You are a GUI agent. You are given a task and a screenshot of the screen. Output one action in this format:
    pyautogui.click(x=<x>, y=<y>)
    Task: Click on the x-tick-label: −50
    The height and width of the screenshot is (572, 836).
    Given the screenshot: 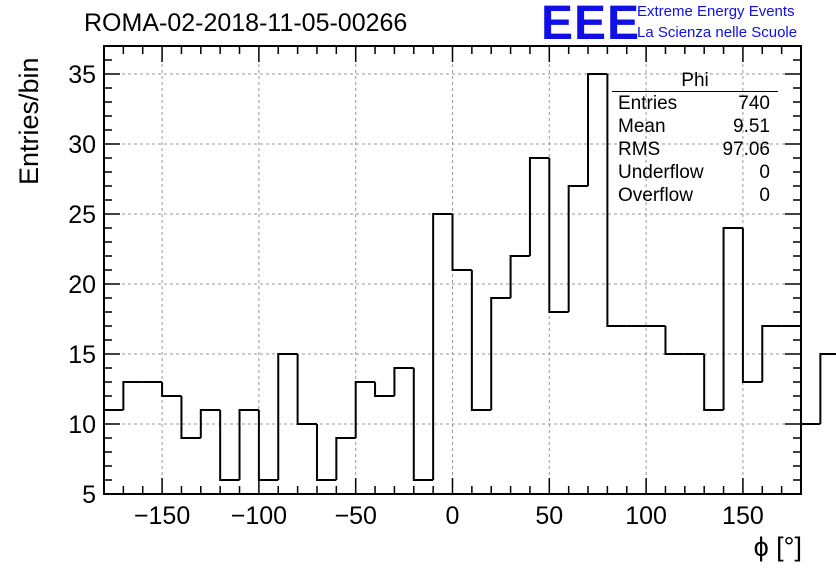 What is the action you would take?
    pyautogui.click(x=355, y=516)
    